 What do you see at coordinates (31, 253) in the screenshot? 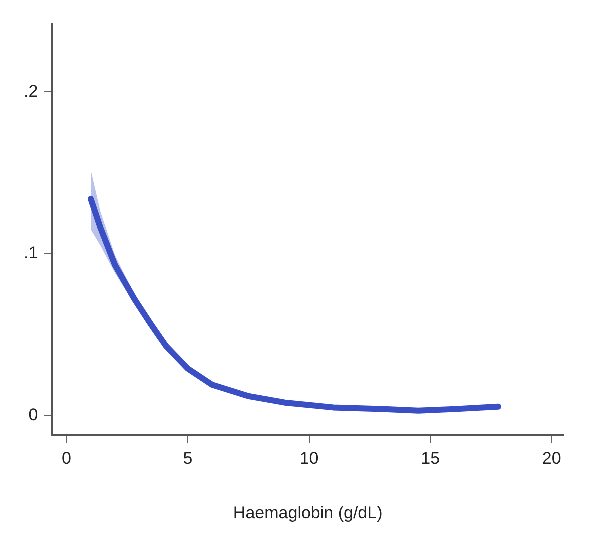
I see `y-tick-label: .1` at bounding box center [31, 253].